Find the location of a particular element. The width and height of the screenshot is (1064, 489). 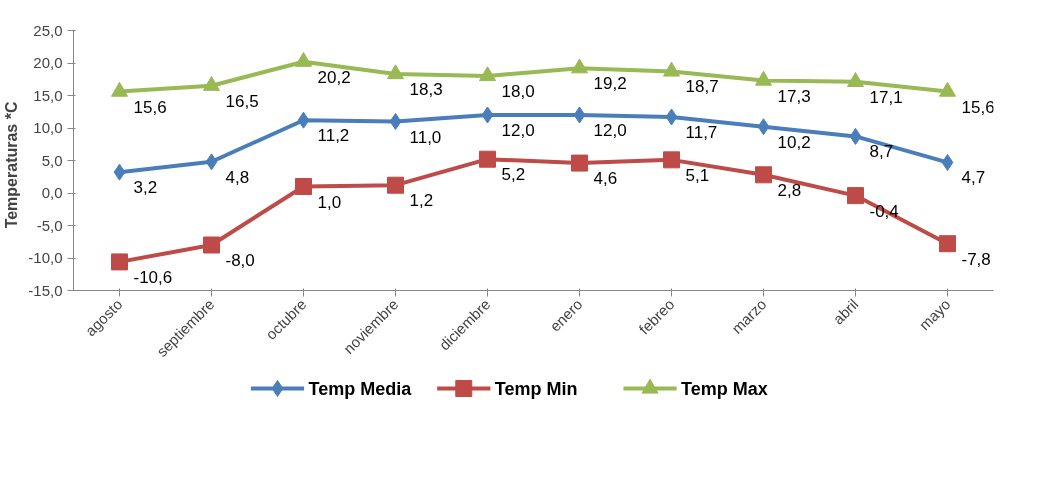

data-label: 3,2 is located at coordinates (145, 188).